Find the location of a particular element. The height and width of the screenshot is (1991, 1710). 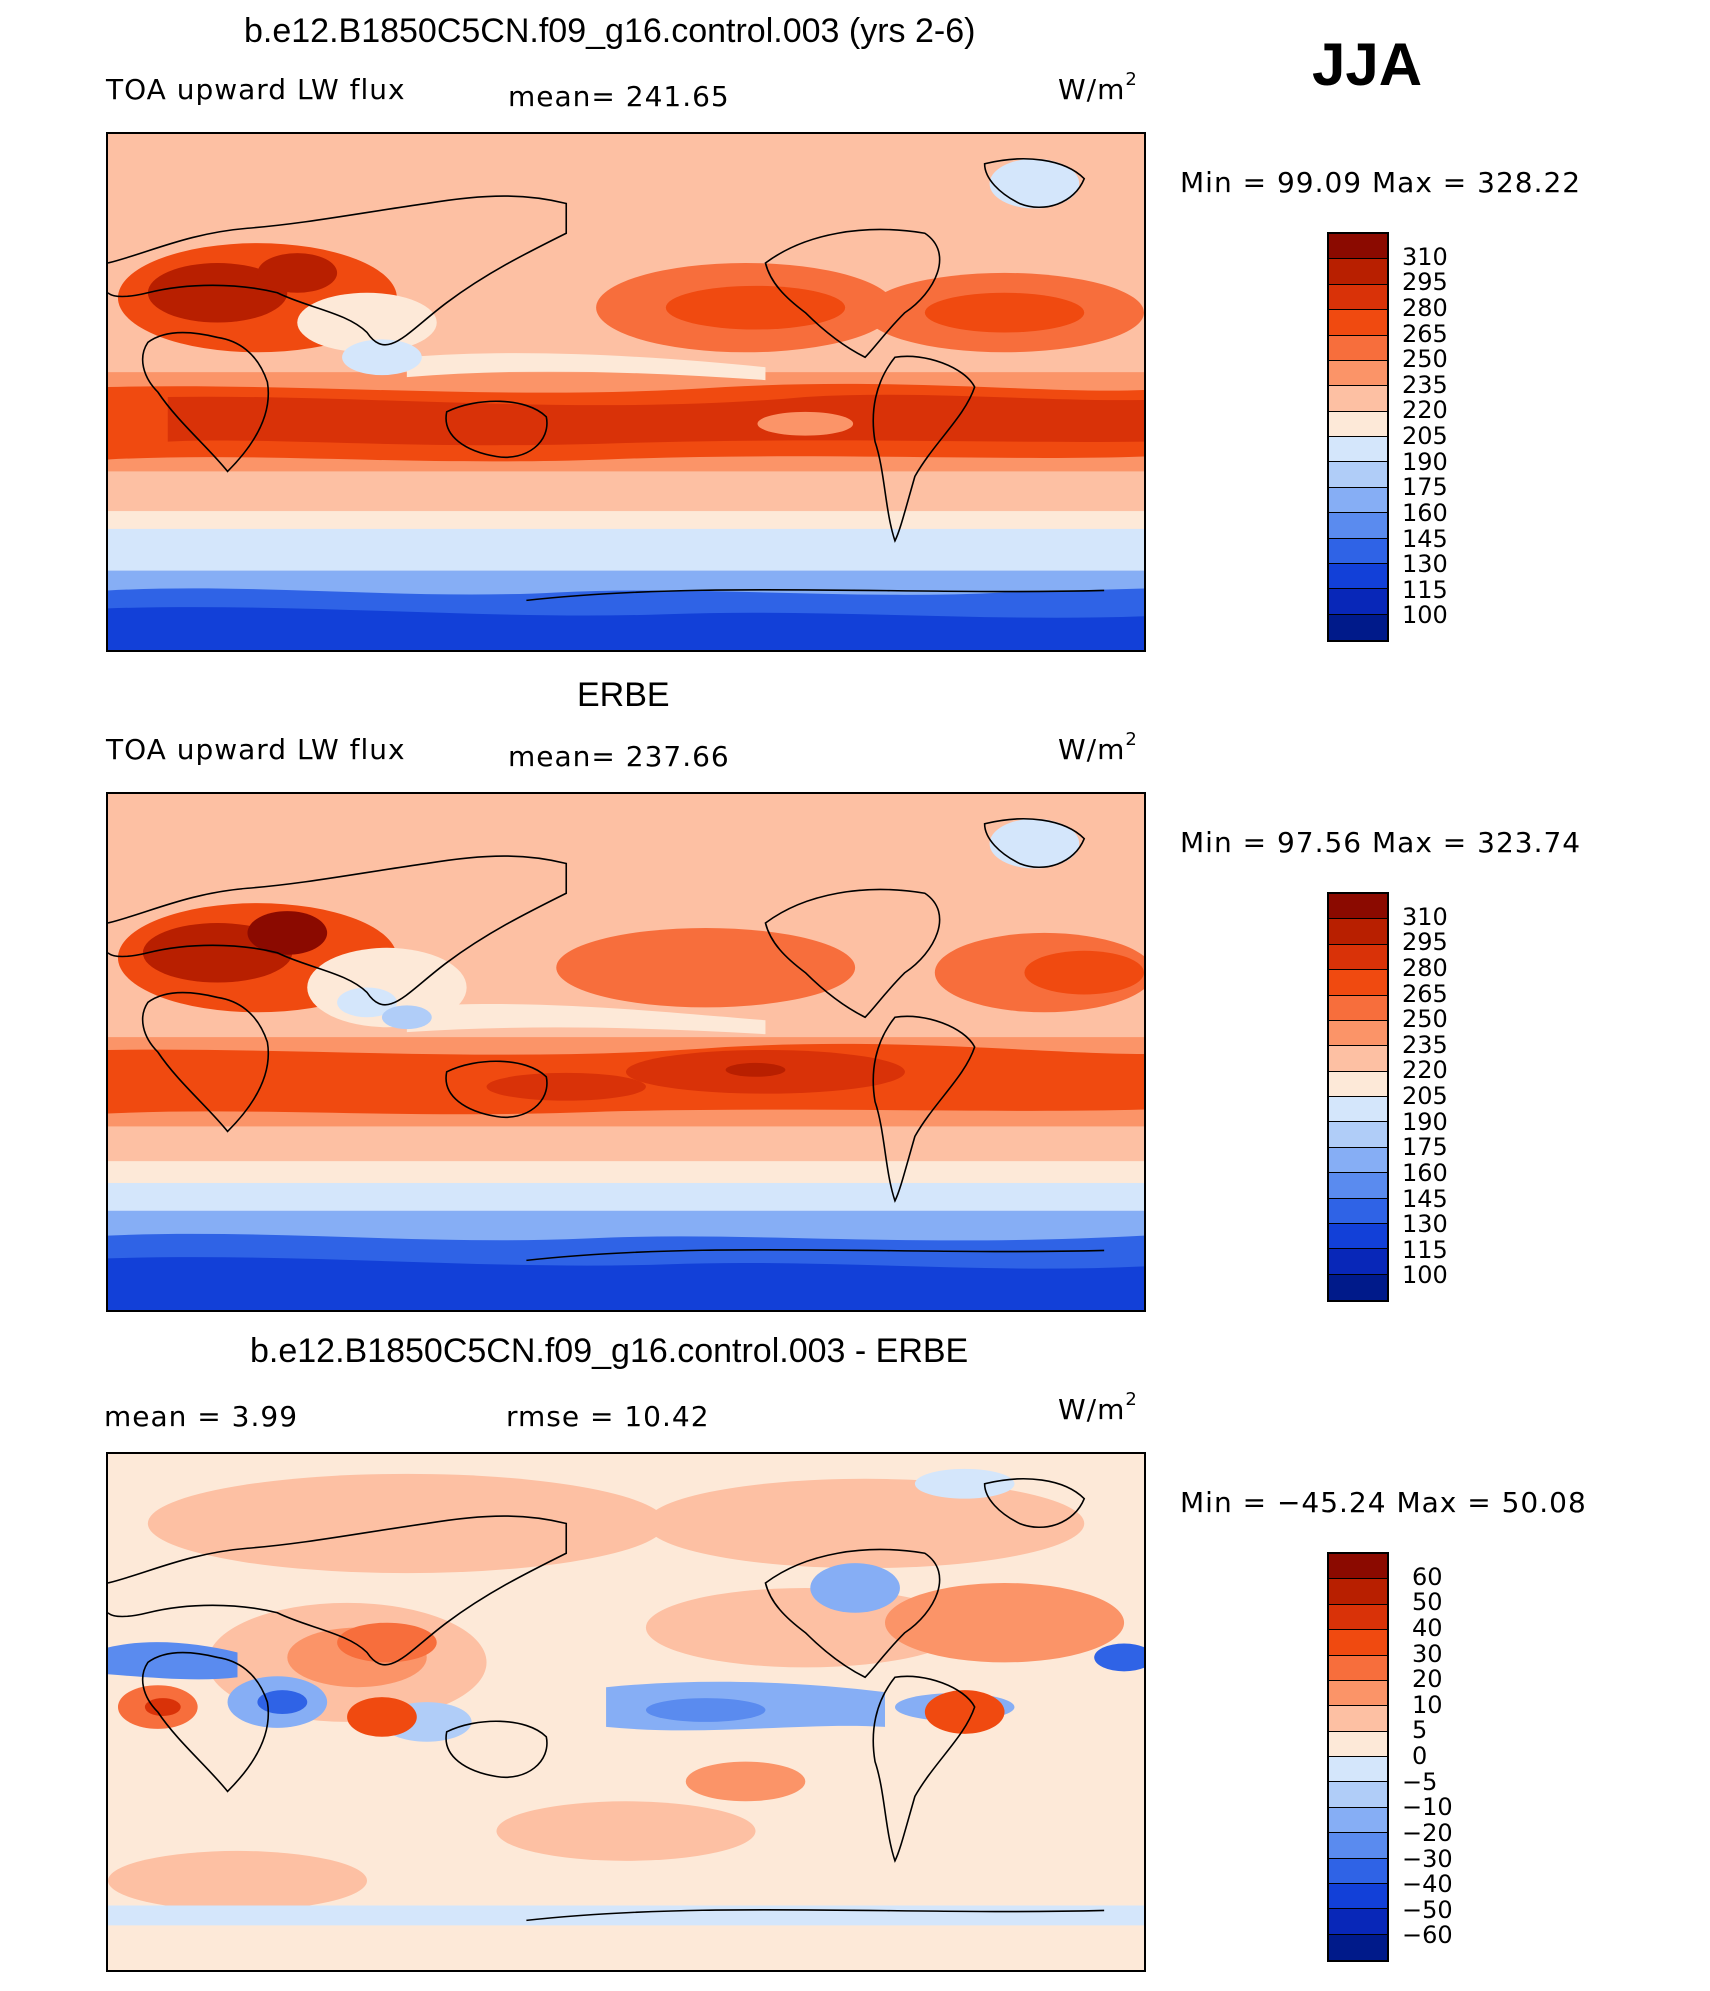

colorbar-tick-label: 145 is located at coordinates (1425, 1198).